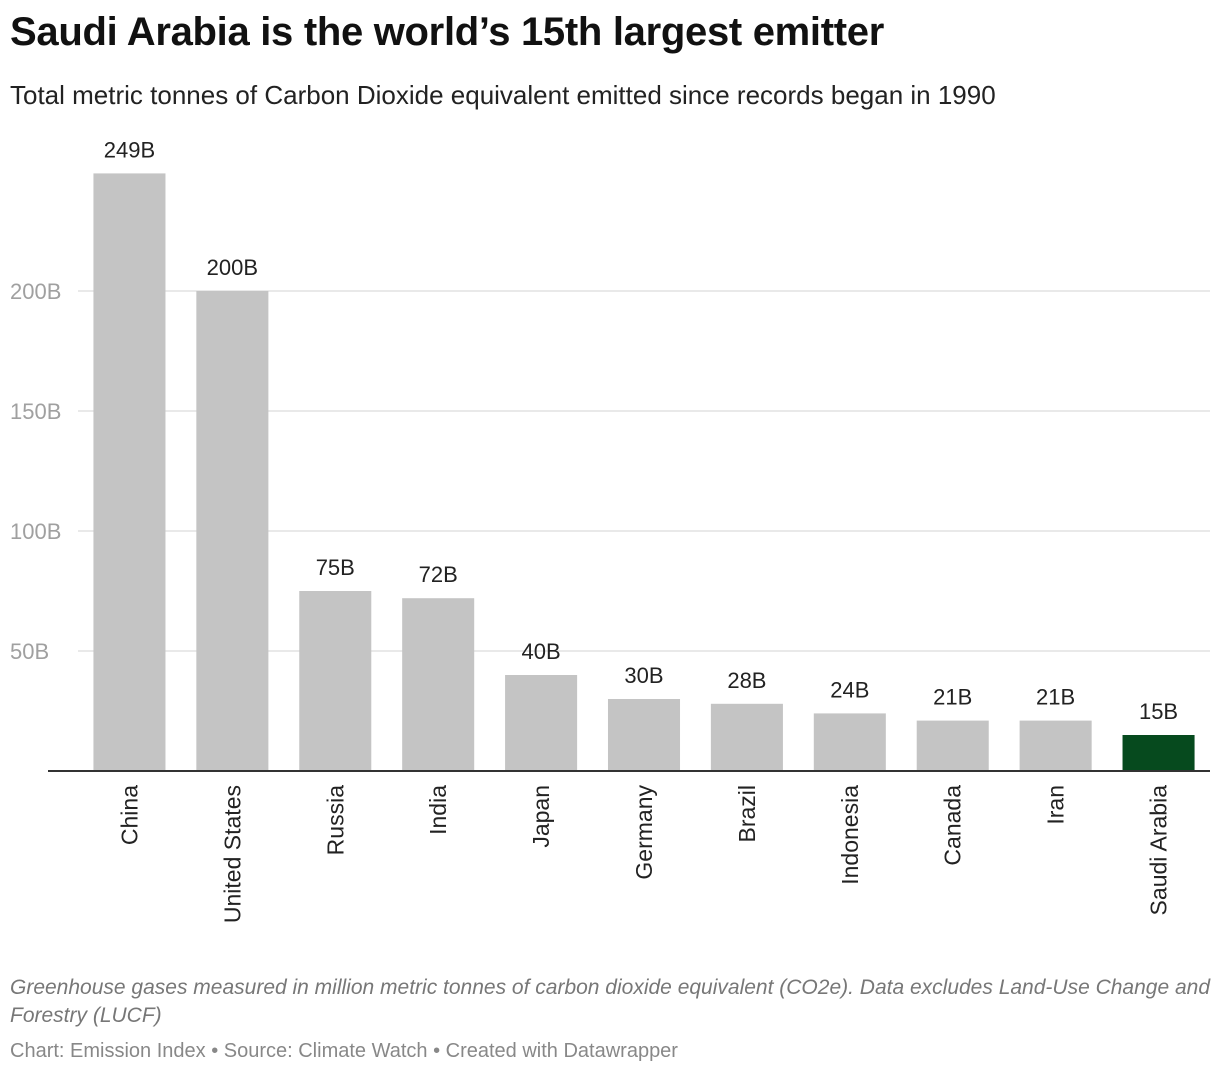  I want to click on x-tick-label: United States, so click(232, 854).